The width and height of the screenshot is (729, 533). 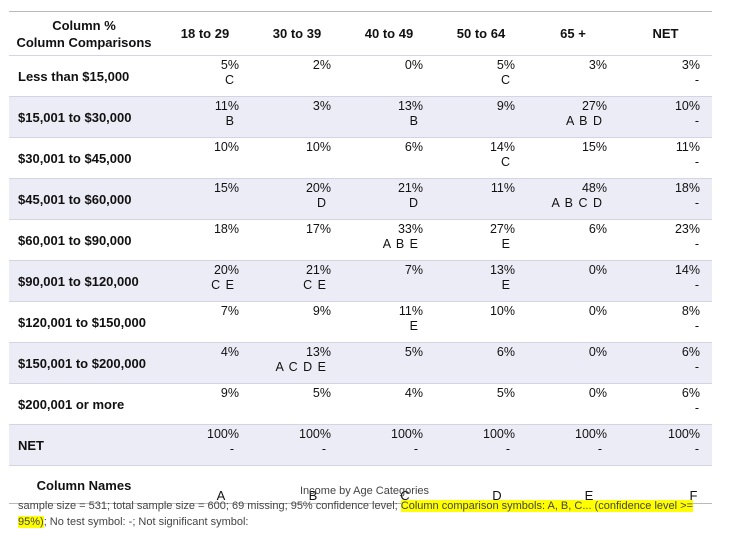 What do you see at coordinates (573, 322) in the screenshot?
I see `cell-content: 0%` at bounding box center [573, 322].